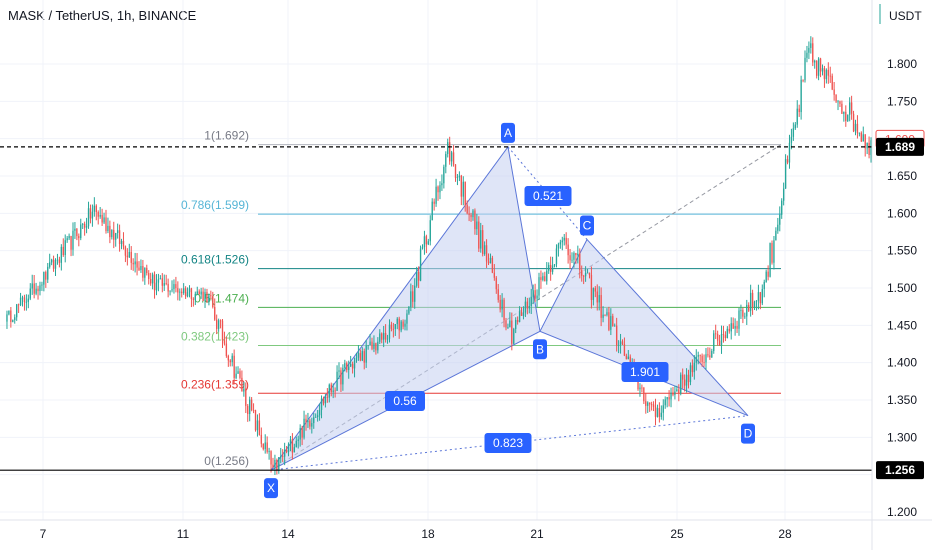 Image resolution: width=932 pixels, height=550 pixels. I want to click on pattern-ratio-label: 0.823, so click(508, 443).